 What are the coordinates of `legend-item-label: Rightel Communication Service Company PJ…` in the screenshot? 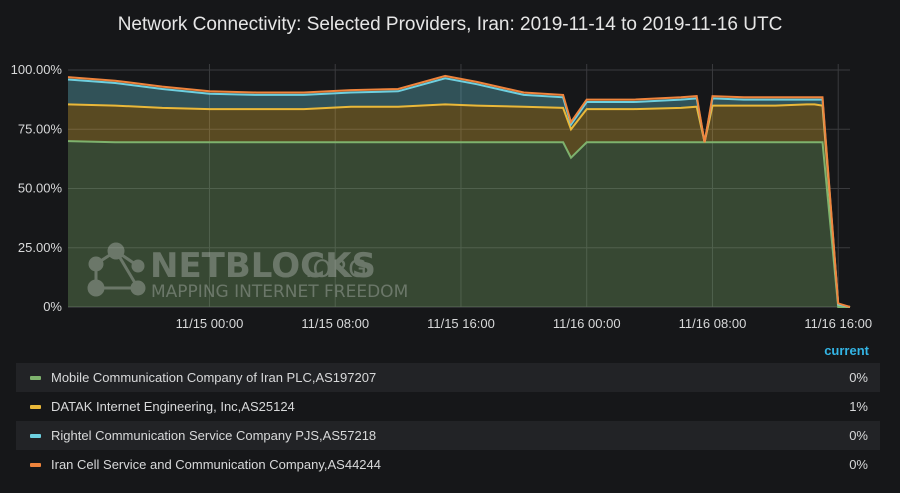 It's located at (214, 435).